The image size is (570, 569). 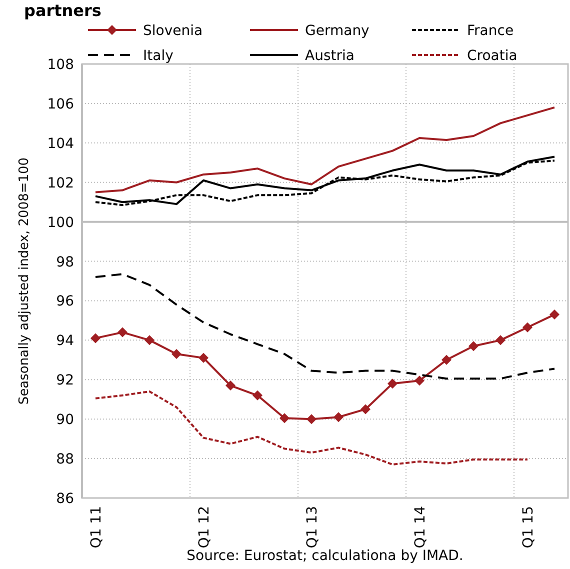 What do you see at coordinates (60, 65) in the screenshot?
I see `y-tick-label: 108` at bounding box center [60, 65].